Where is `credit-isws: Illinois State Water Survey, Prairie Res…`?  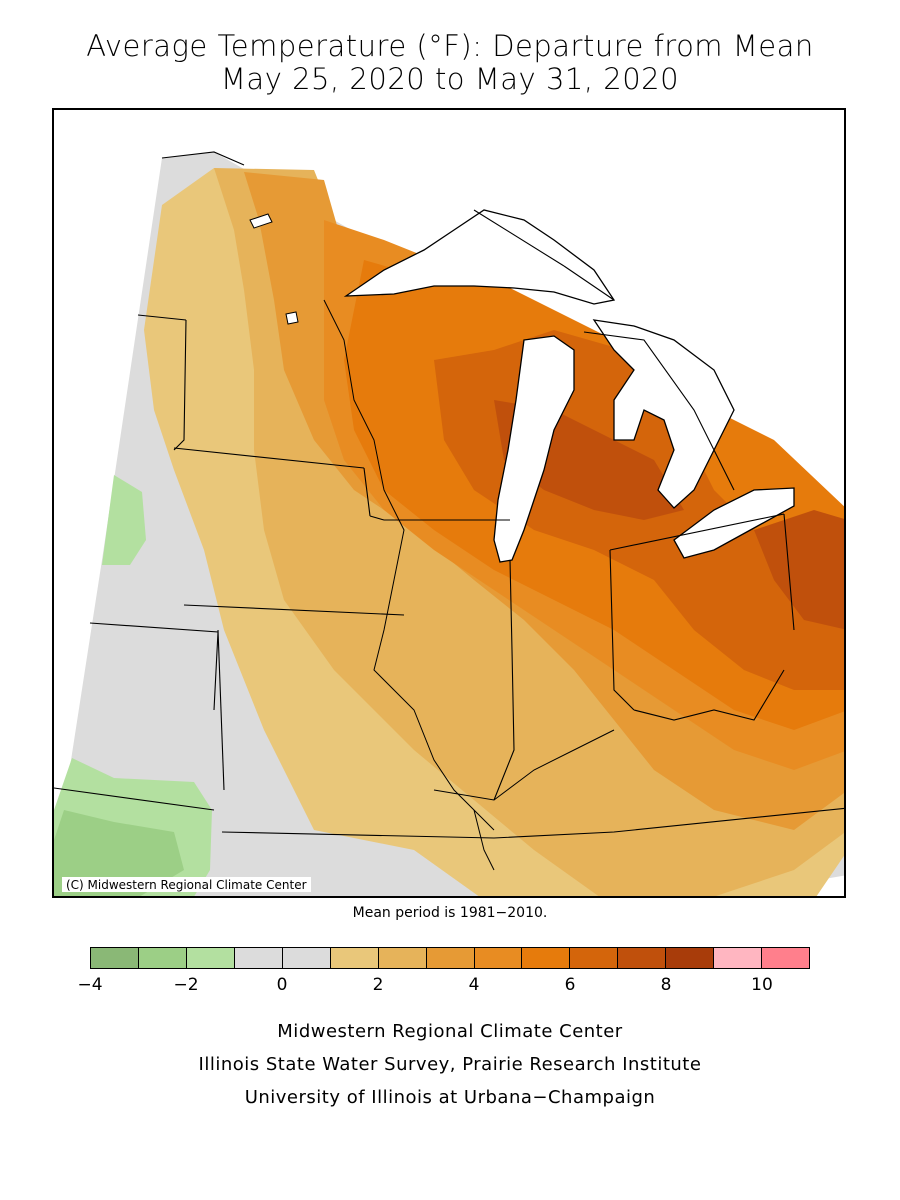
credit-isws: Illinois State Water Survey, Prairie Res… is located at coordinates (450, 1064).